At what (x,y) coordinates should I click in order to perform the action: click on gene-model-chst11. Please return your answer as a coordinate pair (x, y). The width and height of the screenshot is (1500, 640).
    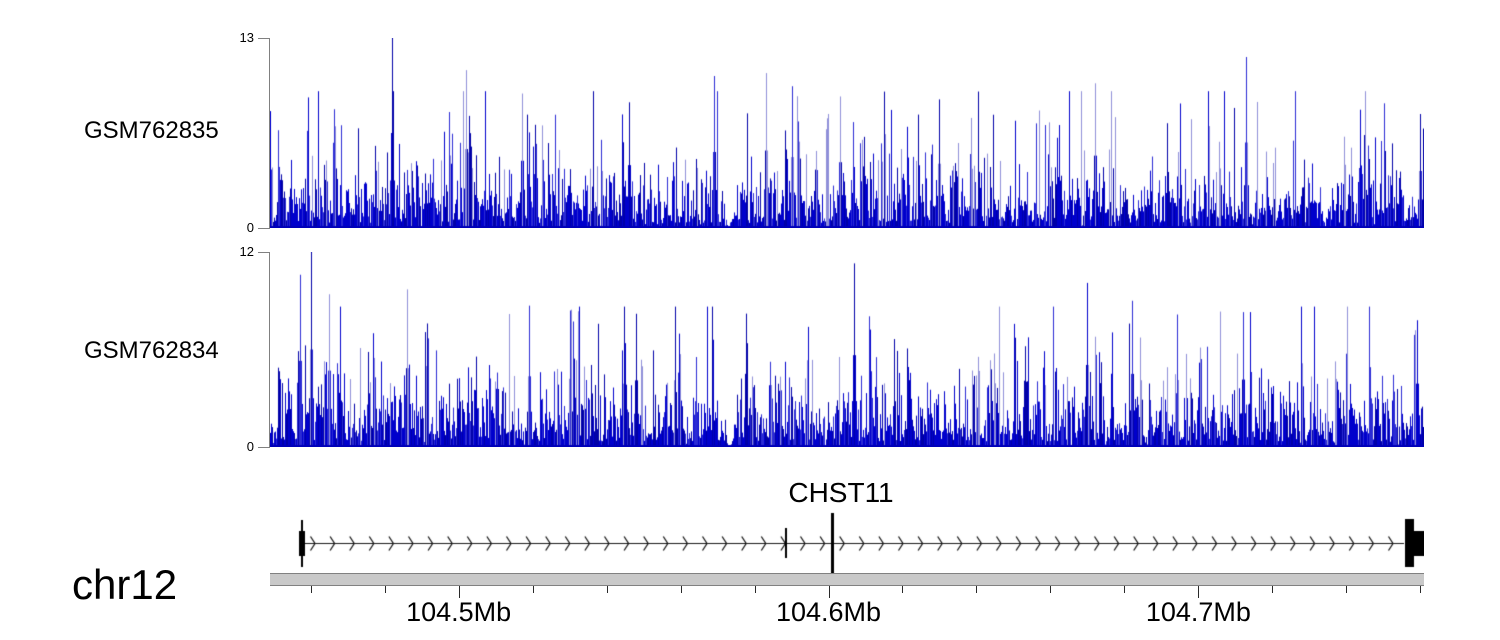
    Looking at the image, I should click on (847, 542).